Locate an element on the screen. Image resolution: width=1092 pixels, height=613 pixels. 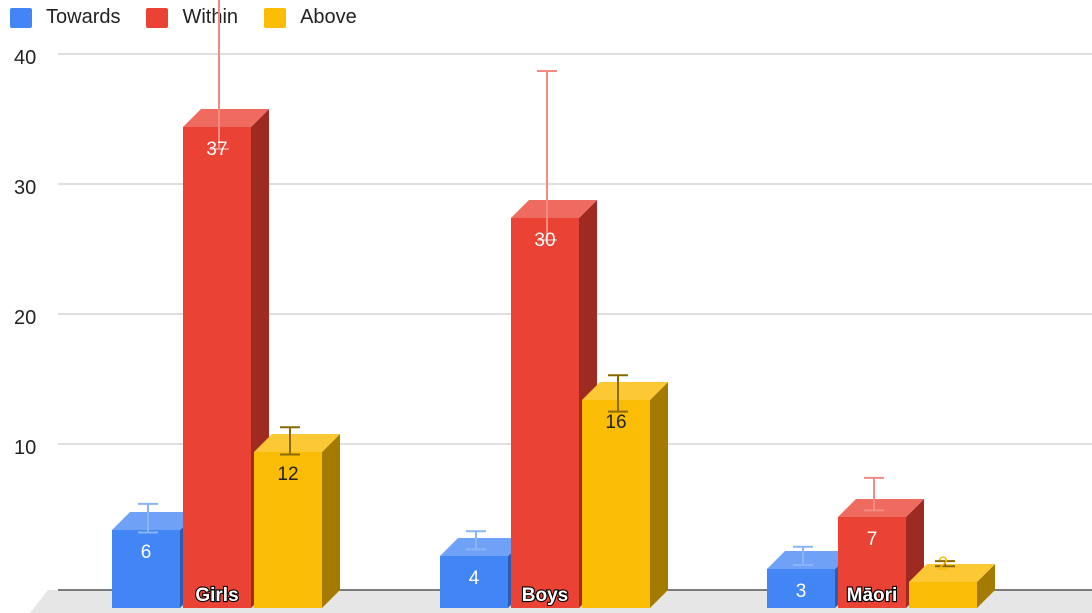
bar-within-girls is located at coordinates (217, 367).